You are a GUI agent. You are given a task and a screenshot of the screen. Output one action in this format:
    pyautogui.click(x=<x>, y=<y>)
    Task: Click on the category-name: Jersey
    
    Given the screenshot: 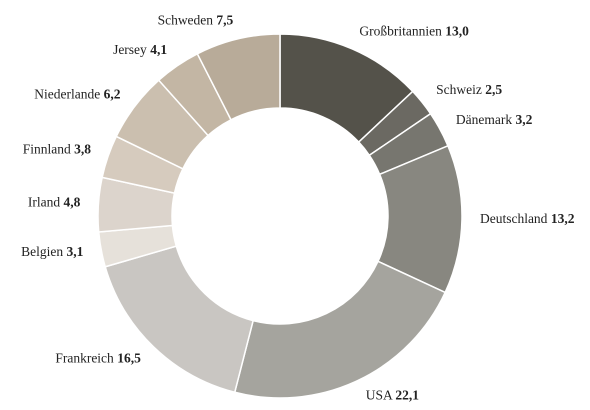 What is the action you would take?
    pyautogui.click(x=130, y=49)
    